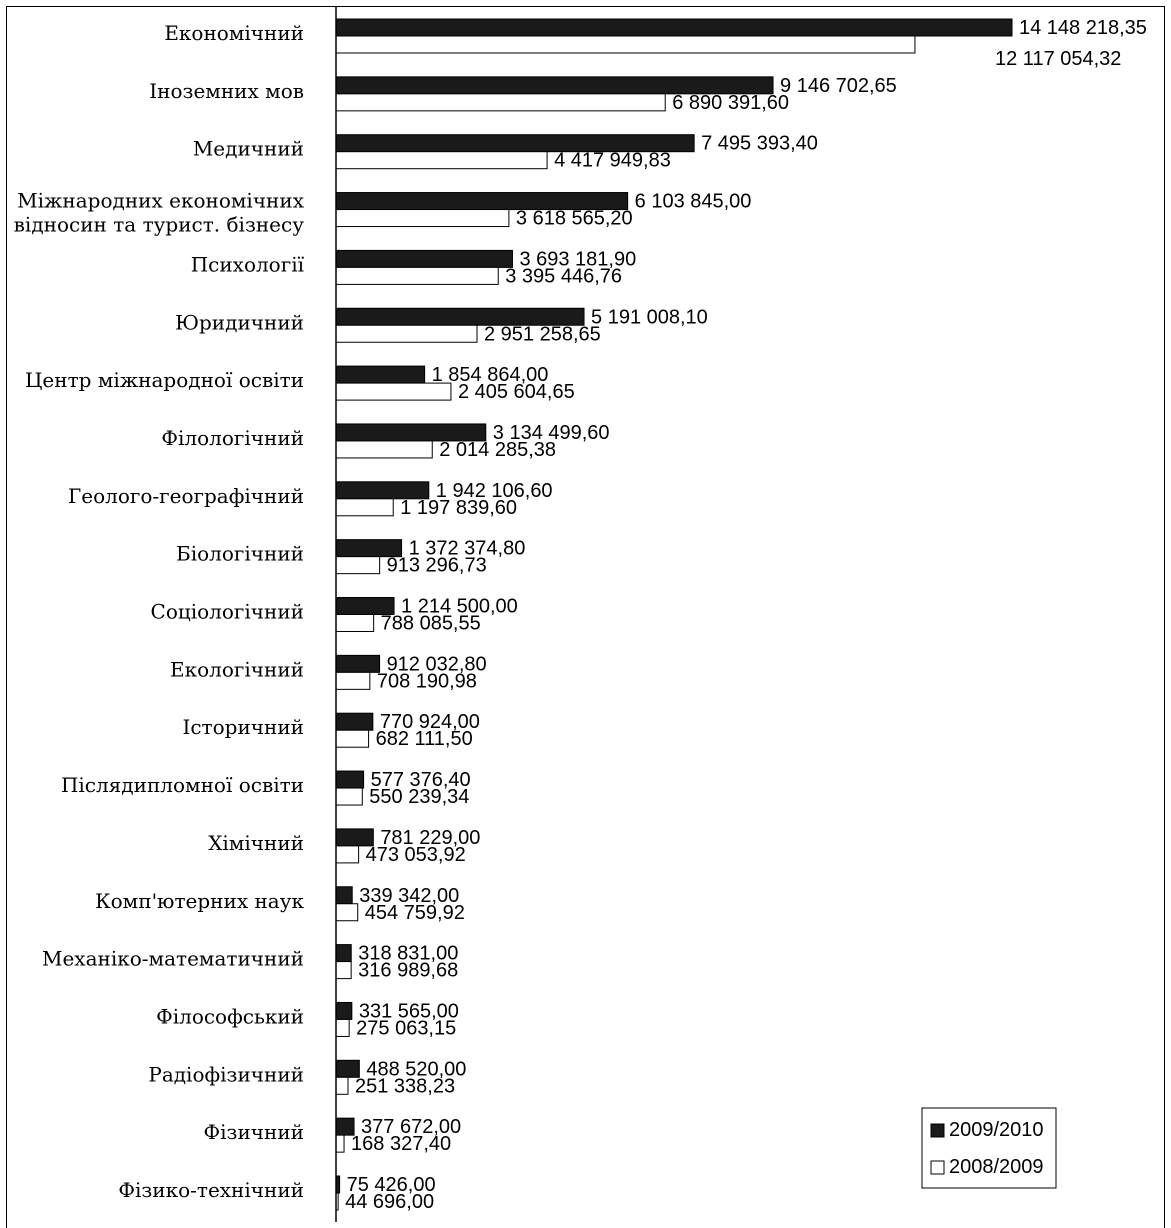 The image size is (1171, 1228). I want to click on value-label-2009-2010: 1 854 864,00, so click(490, 375).